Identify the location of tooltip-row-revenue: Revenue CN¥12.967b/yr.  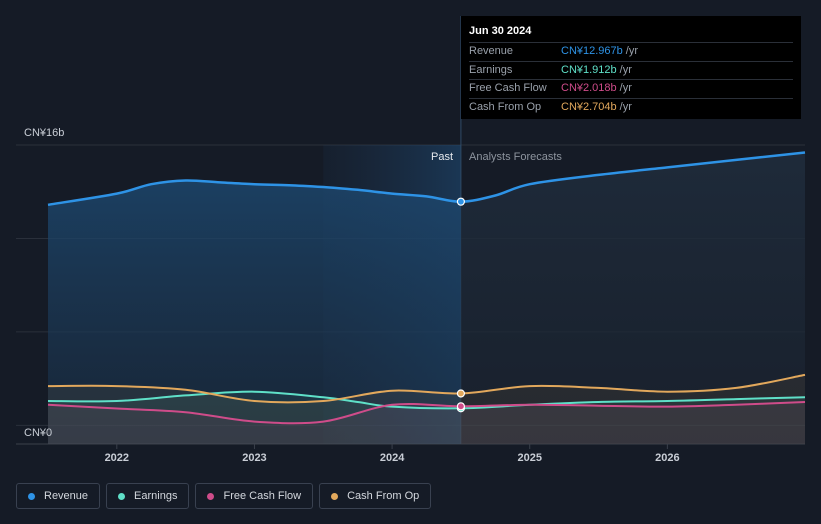
(631, 51).